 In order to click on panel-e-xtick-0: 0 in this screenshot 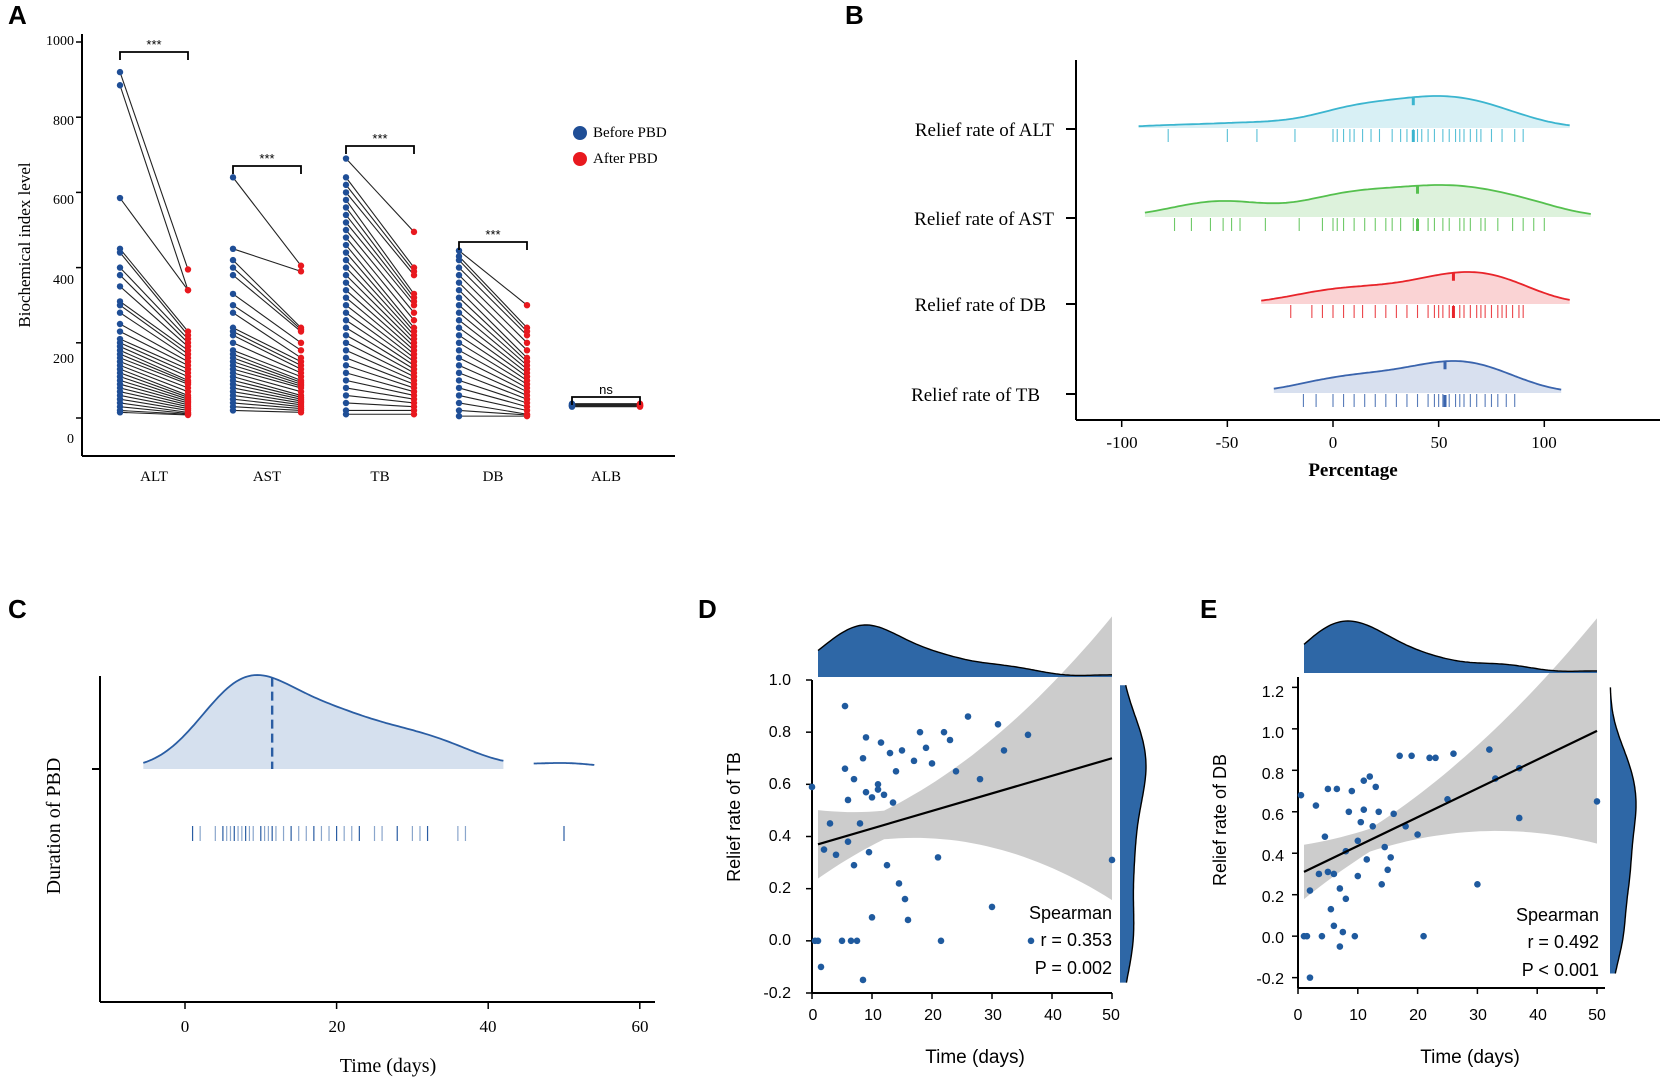, I will do `click(1298, 1015)`.